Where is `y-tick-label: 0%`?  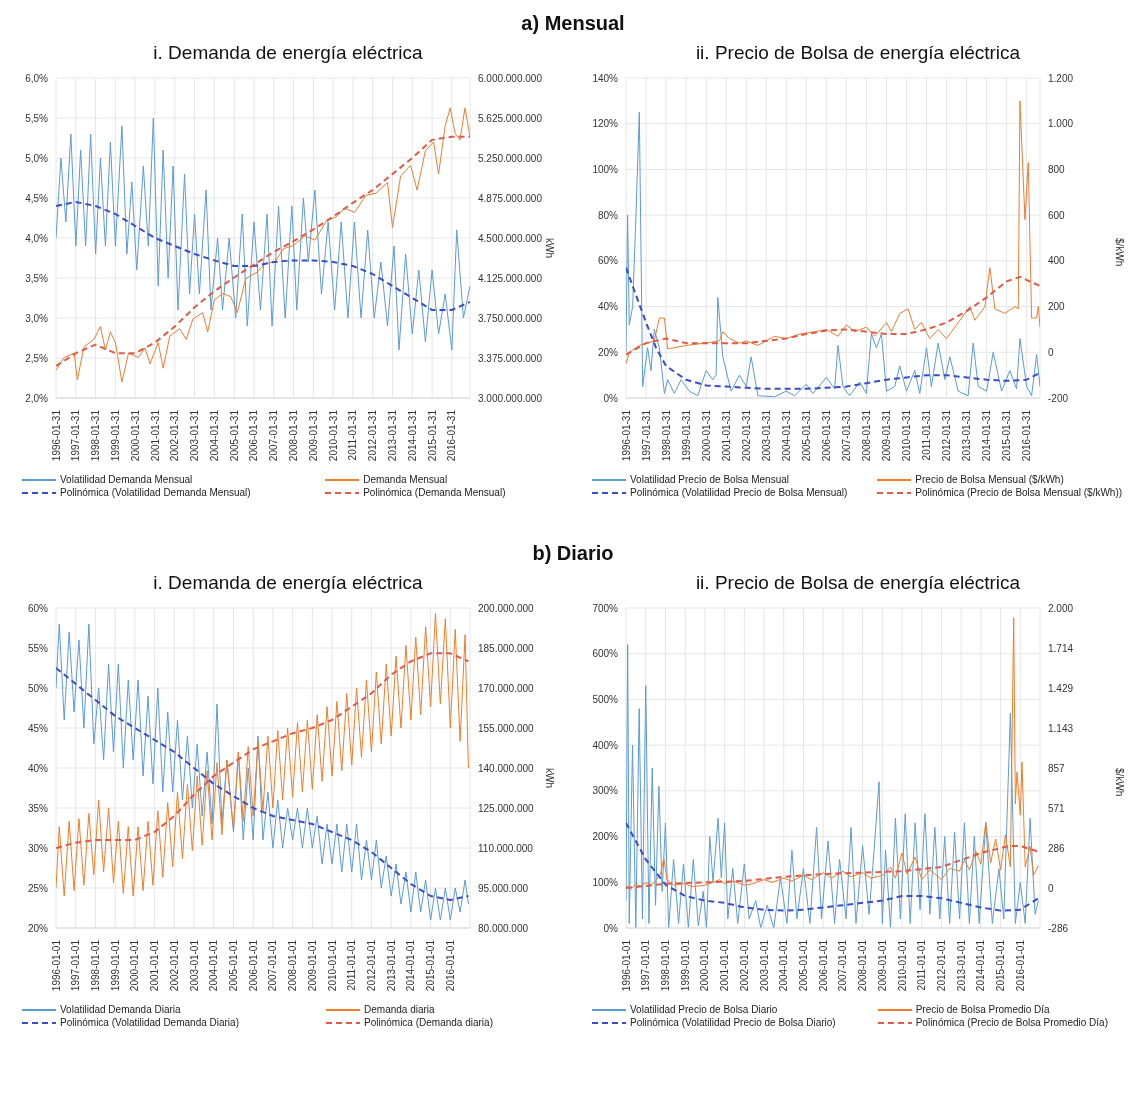
y-tick-label: 0% is located at coordinates (611, 398).